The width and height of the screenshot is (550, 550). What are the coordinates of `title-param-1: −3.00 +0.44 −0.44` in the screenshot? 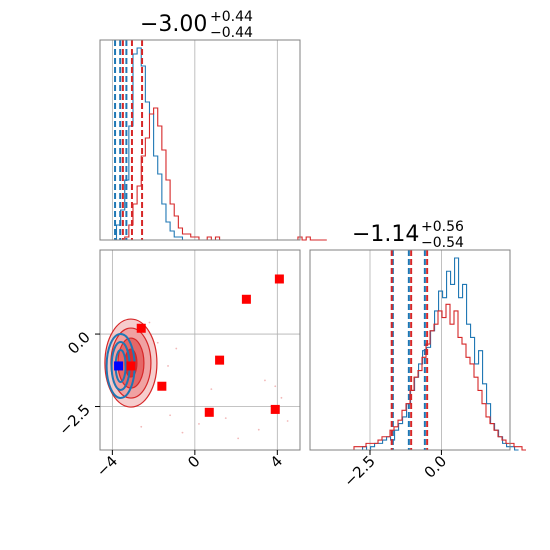 It's located at (196, 25).